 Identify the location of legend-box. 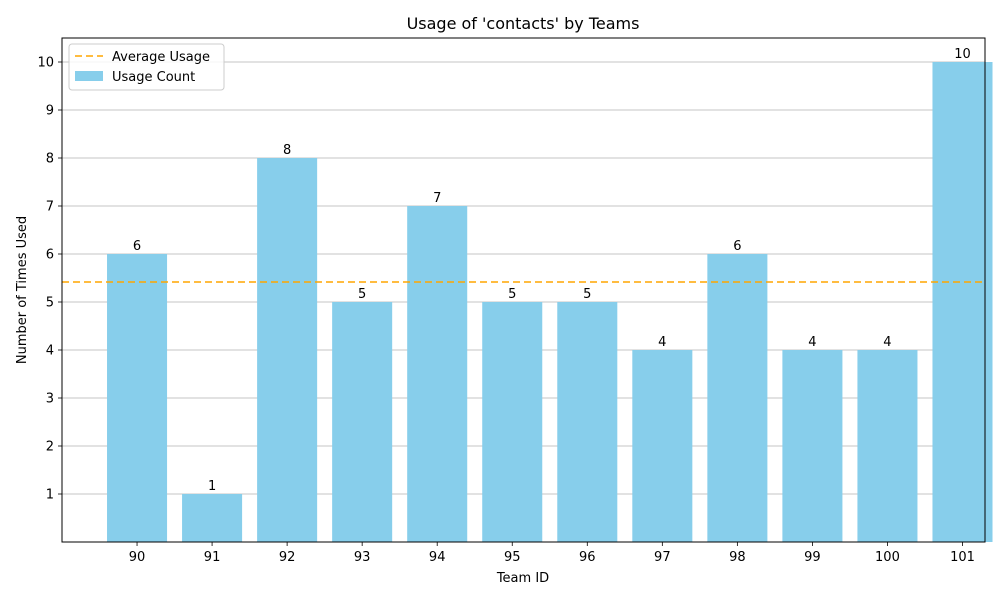
(146, 67).